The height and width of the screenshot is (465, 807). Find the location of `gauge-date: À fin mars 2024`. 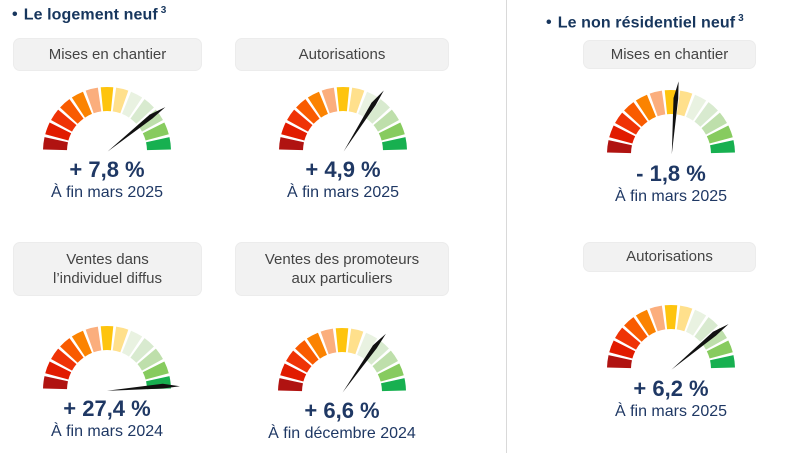

gauge-date: À fin mars 2024 is located at coordinates (107, 431).